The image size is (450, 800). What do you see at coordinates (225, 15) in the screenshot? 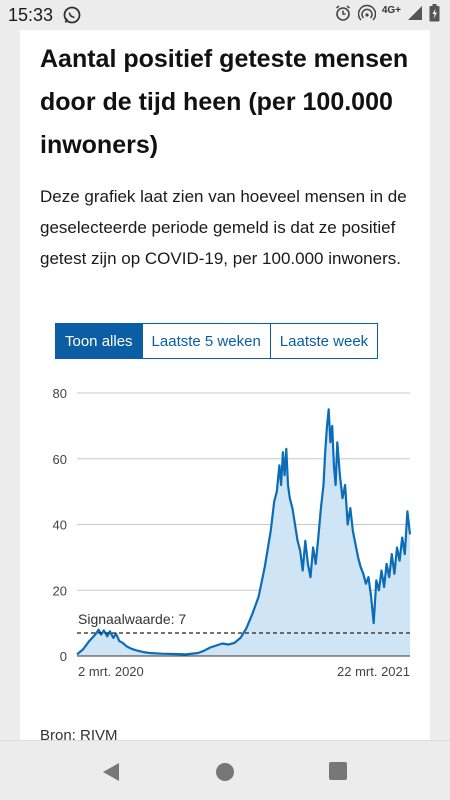
I see `status-bar: 15:33 4G+` at bounding box center [225, 15].